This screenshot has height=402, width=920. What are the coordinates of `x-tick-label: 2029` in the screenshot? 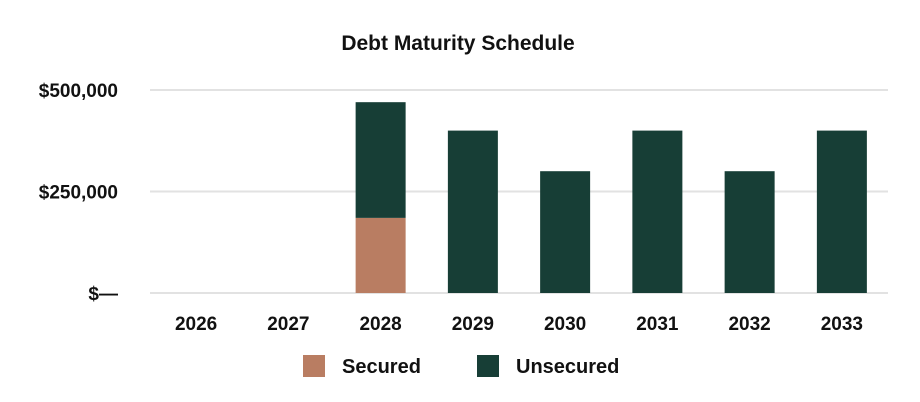 It's located at (473, 324).